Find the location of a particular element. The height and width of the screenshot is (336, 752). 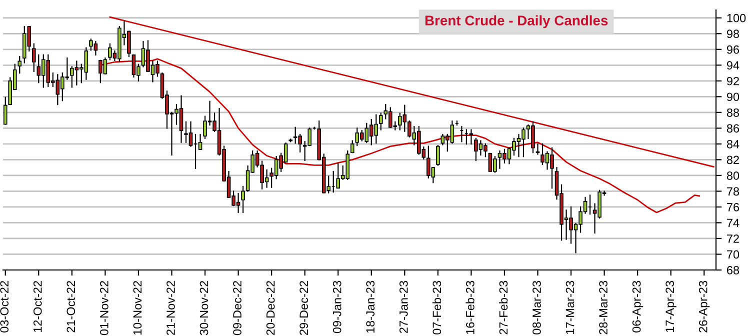

y-tick-label: 84 is located at coordinates (733, 144).